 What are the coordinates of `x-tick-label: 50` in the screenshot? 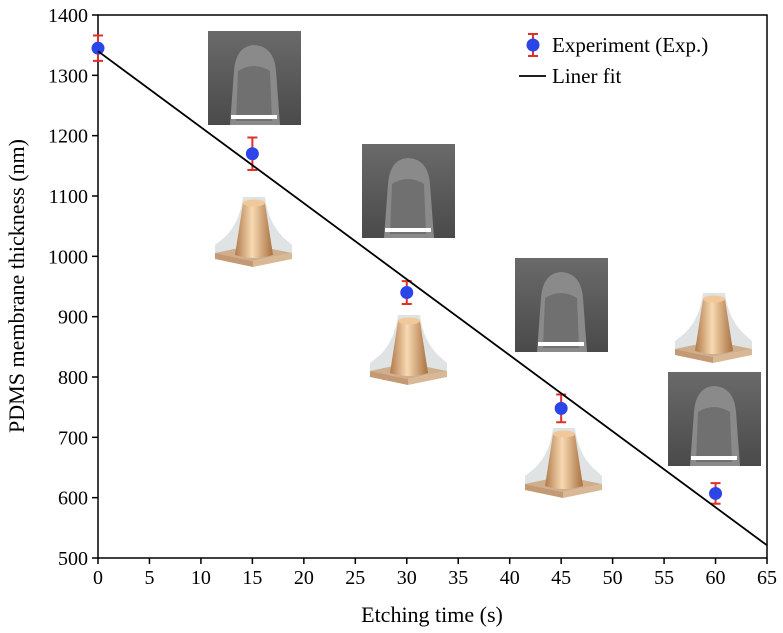 It's located at (613, 578).